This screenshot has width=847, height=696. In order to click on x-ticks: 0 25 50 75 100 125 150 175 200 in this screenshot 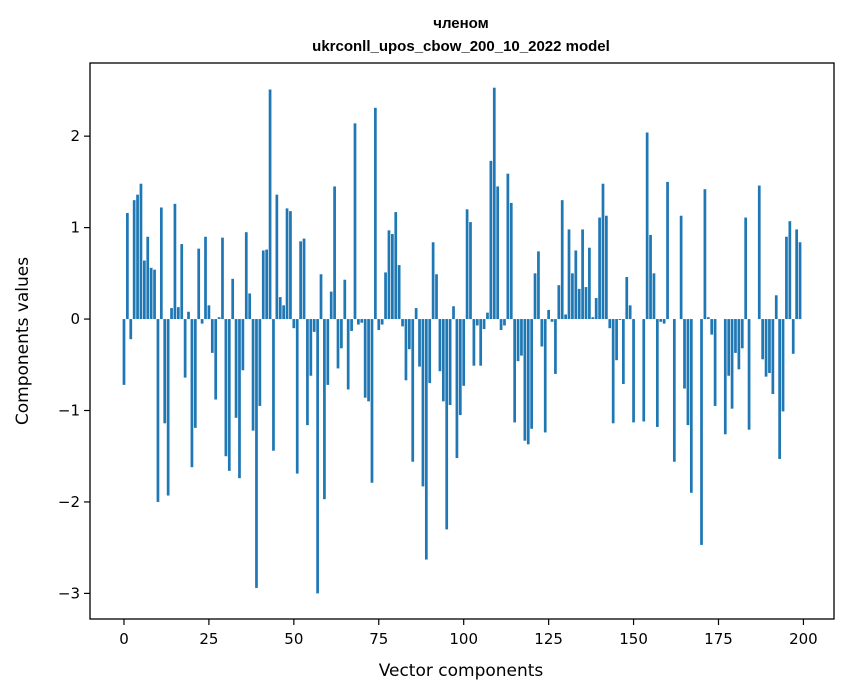, I will do `click(468, 633)`.